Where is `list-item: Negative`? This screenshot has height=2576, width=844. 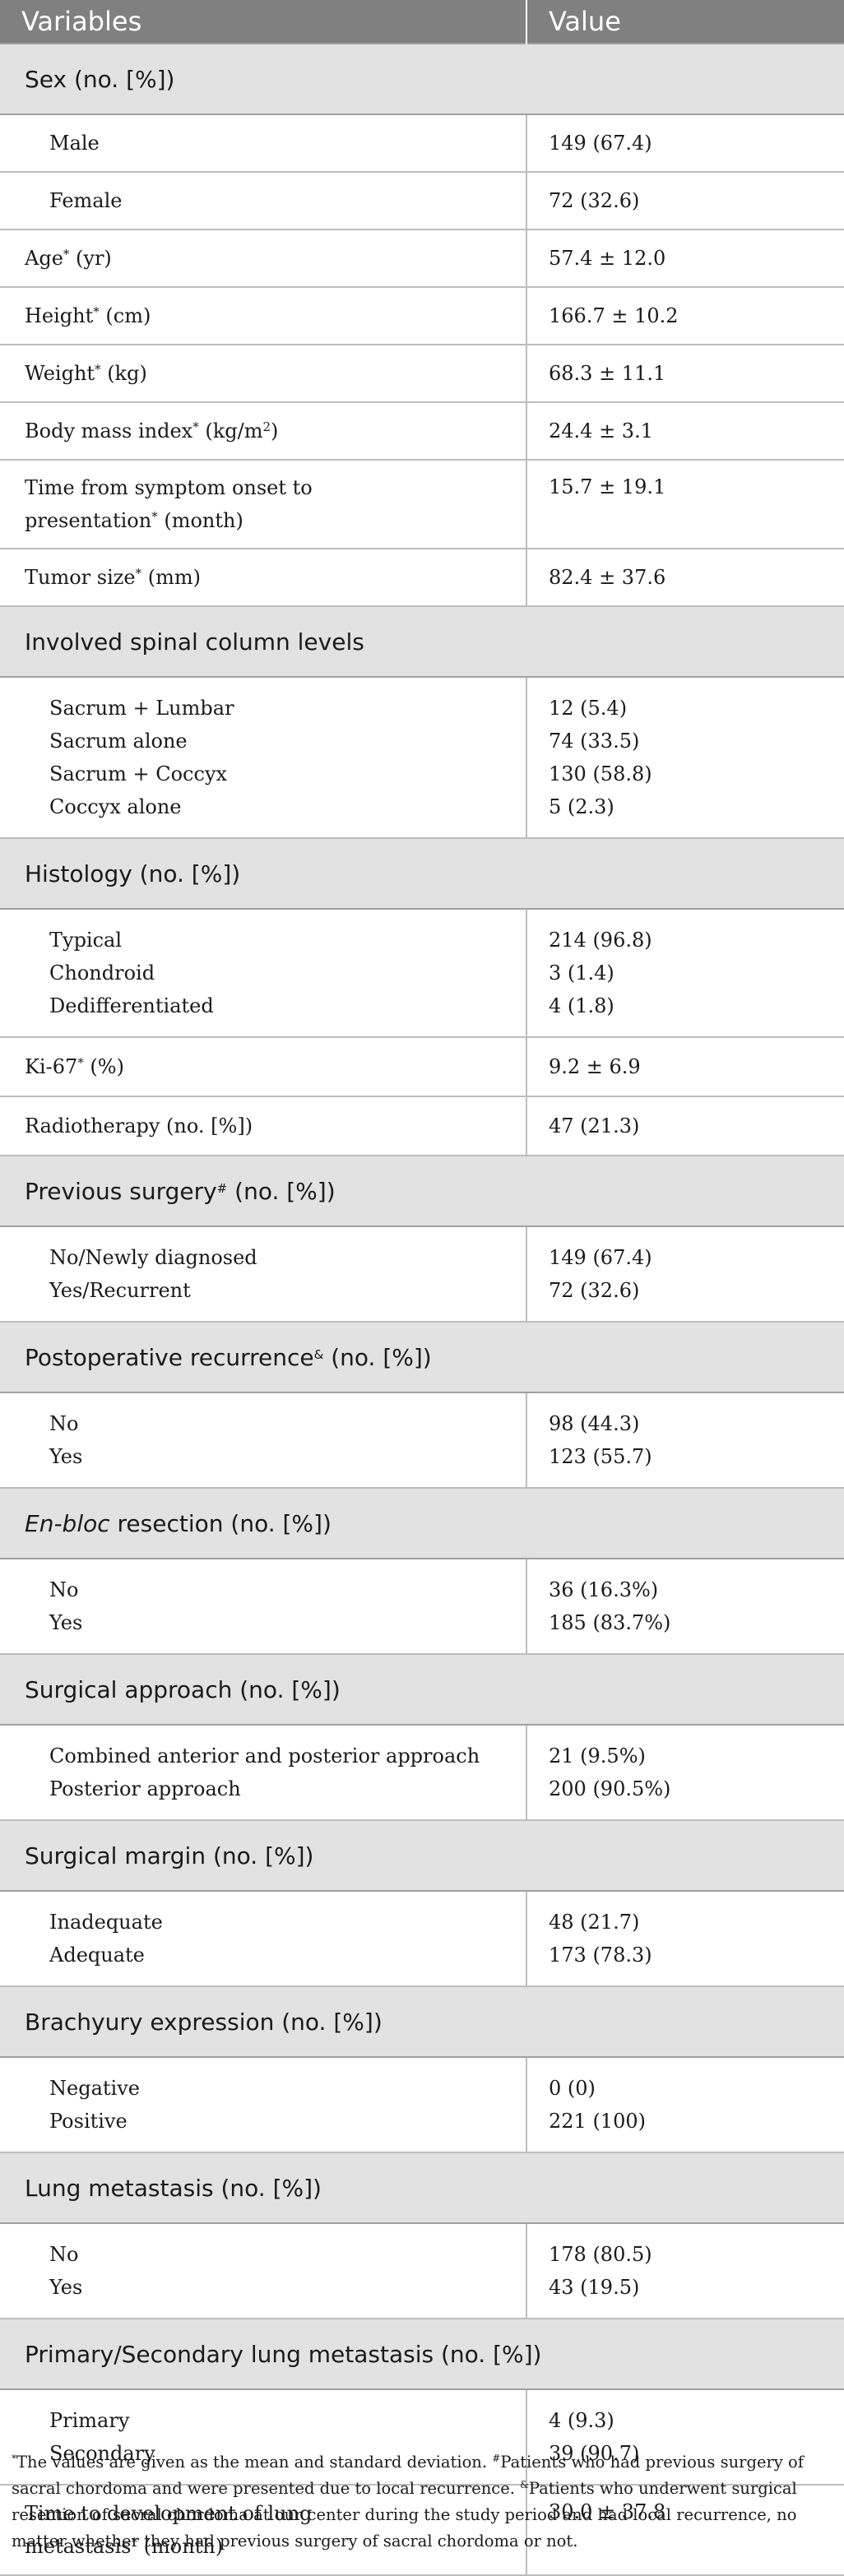
list-item: Negative is located at coordinates (94, 2089).